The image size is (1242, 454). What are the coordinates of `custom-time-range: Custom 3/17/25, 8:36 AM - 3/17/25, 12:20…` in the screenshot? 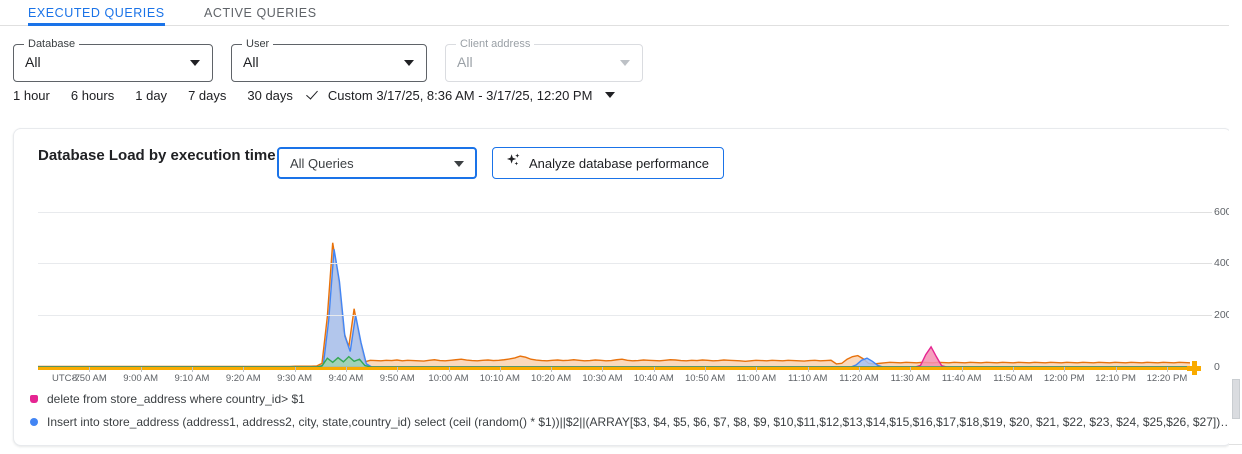 It's located at (472, 95).